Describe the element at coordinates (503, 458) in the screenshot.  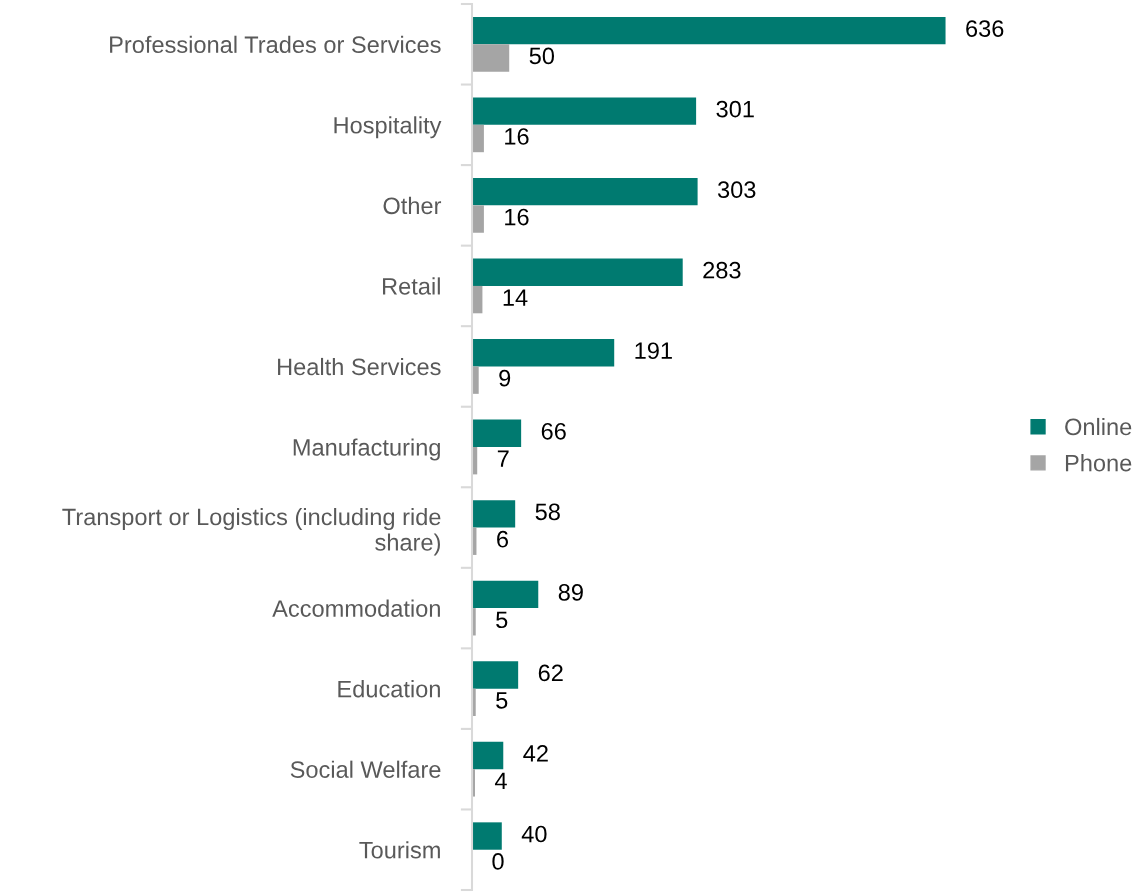
I see `data-label: 7` at that location.